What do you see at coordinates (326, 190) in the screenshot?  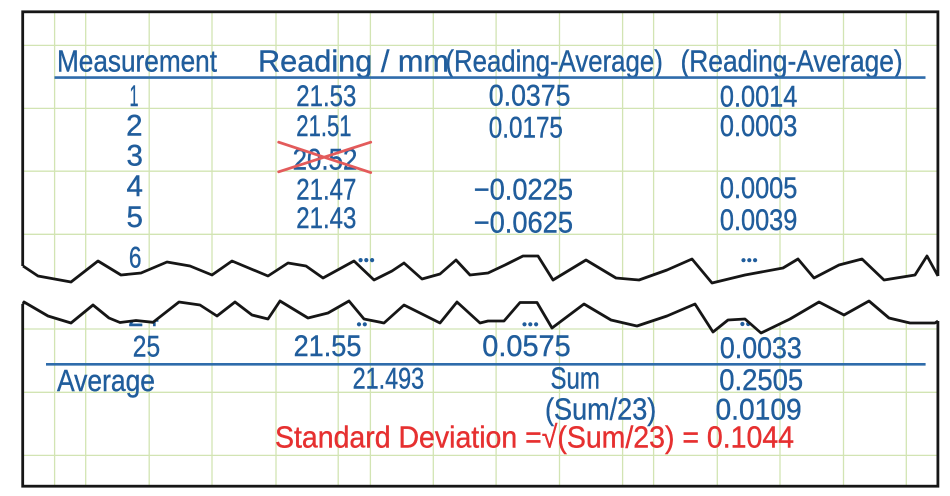 I see `svg-text: 21.47` at bounding box center [326, 190].